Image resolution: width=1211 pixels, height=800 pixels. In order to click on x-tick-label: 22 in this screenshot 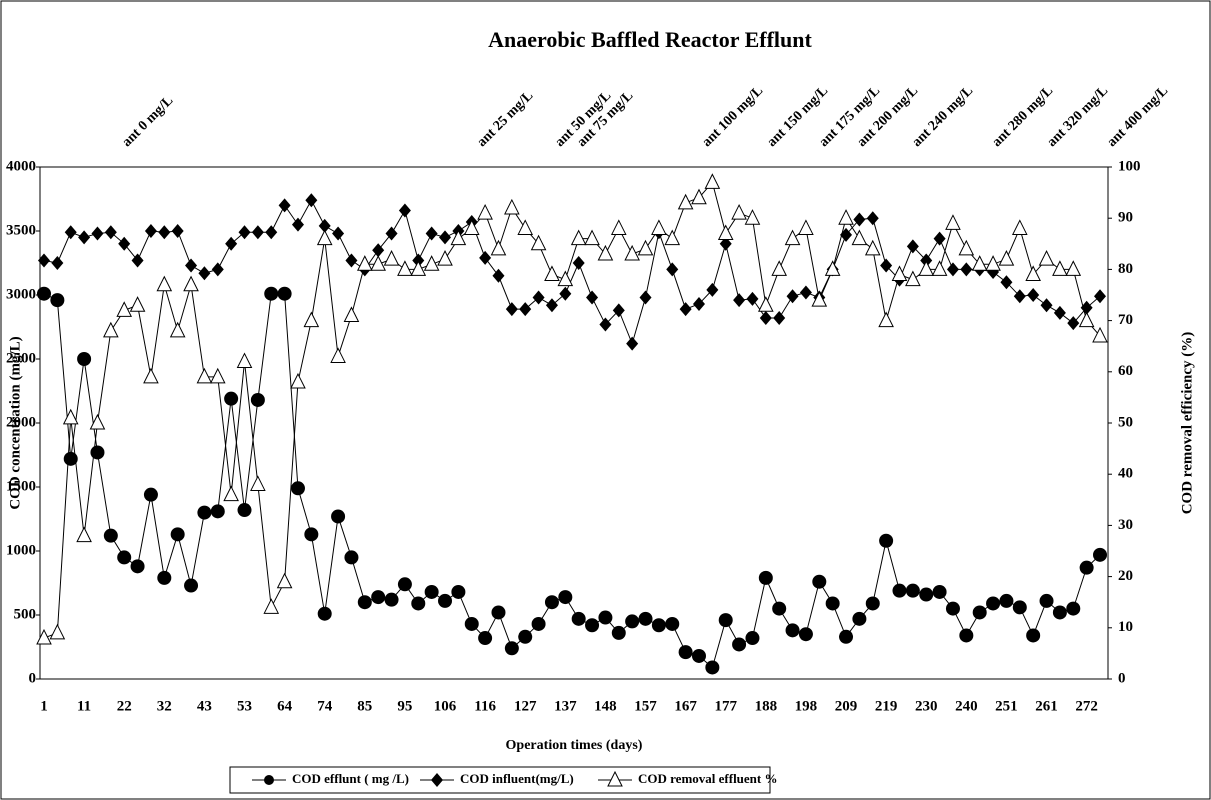, I will do `click(124, 706)`.